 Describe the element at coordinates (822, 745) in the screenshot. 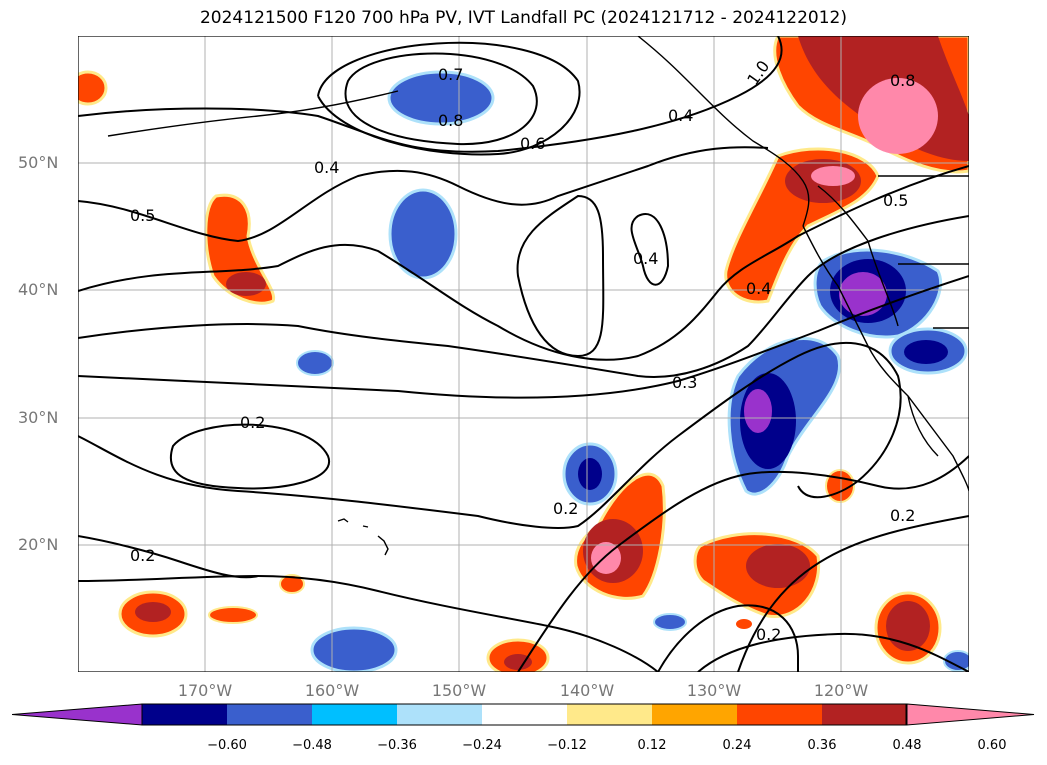

I see `colorbar-tick-label: 0.36` at that location.